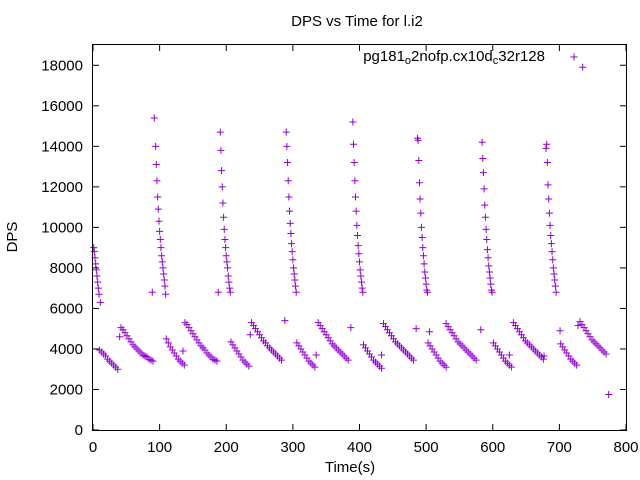  What do you see at coordinates (12, 237) in the screenshot?
I see `y-axis-label: DPS` at bounding box center [12, 237].